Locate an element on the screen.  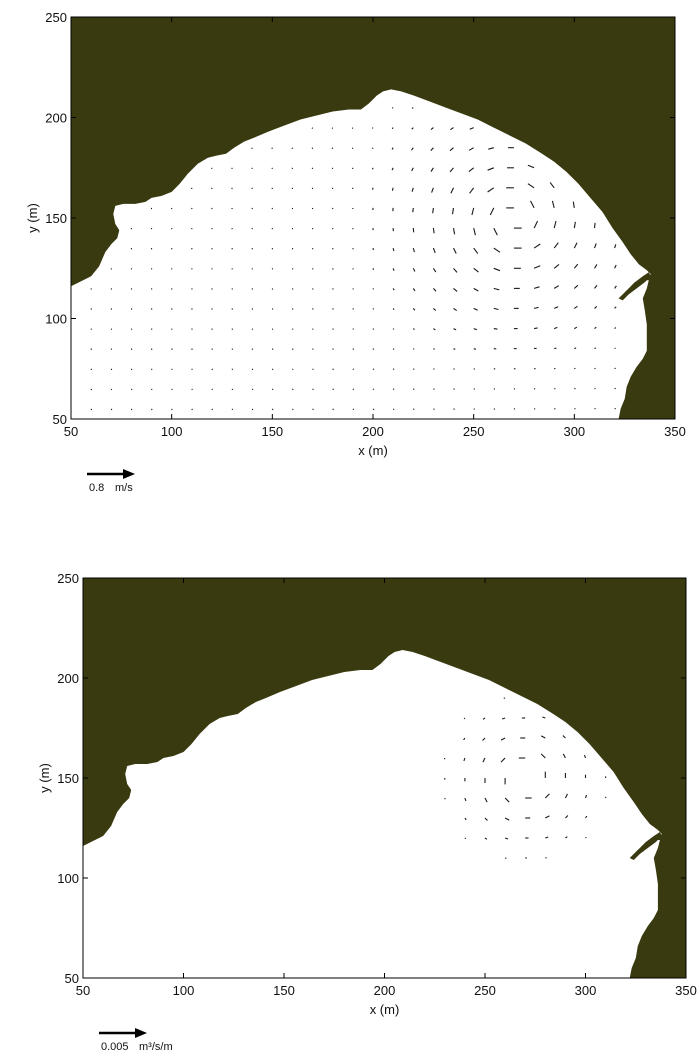
y-tick-label: 250 is located at coordinates (56, 17).